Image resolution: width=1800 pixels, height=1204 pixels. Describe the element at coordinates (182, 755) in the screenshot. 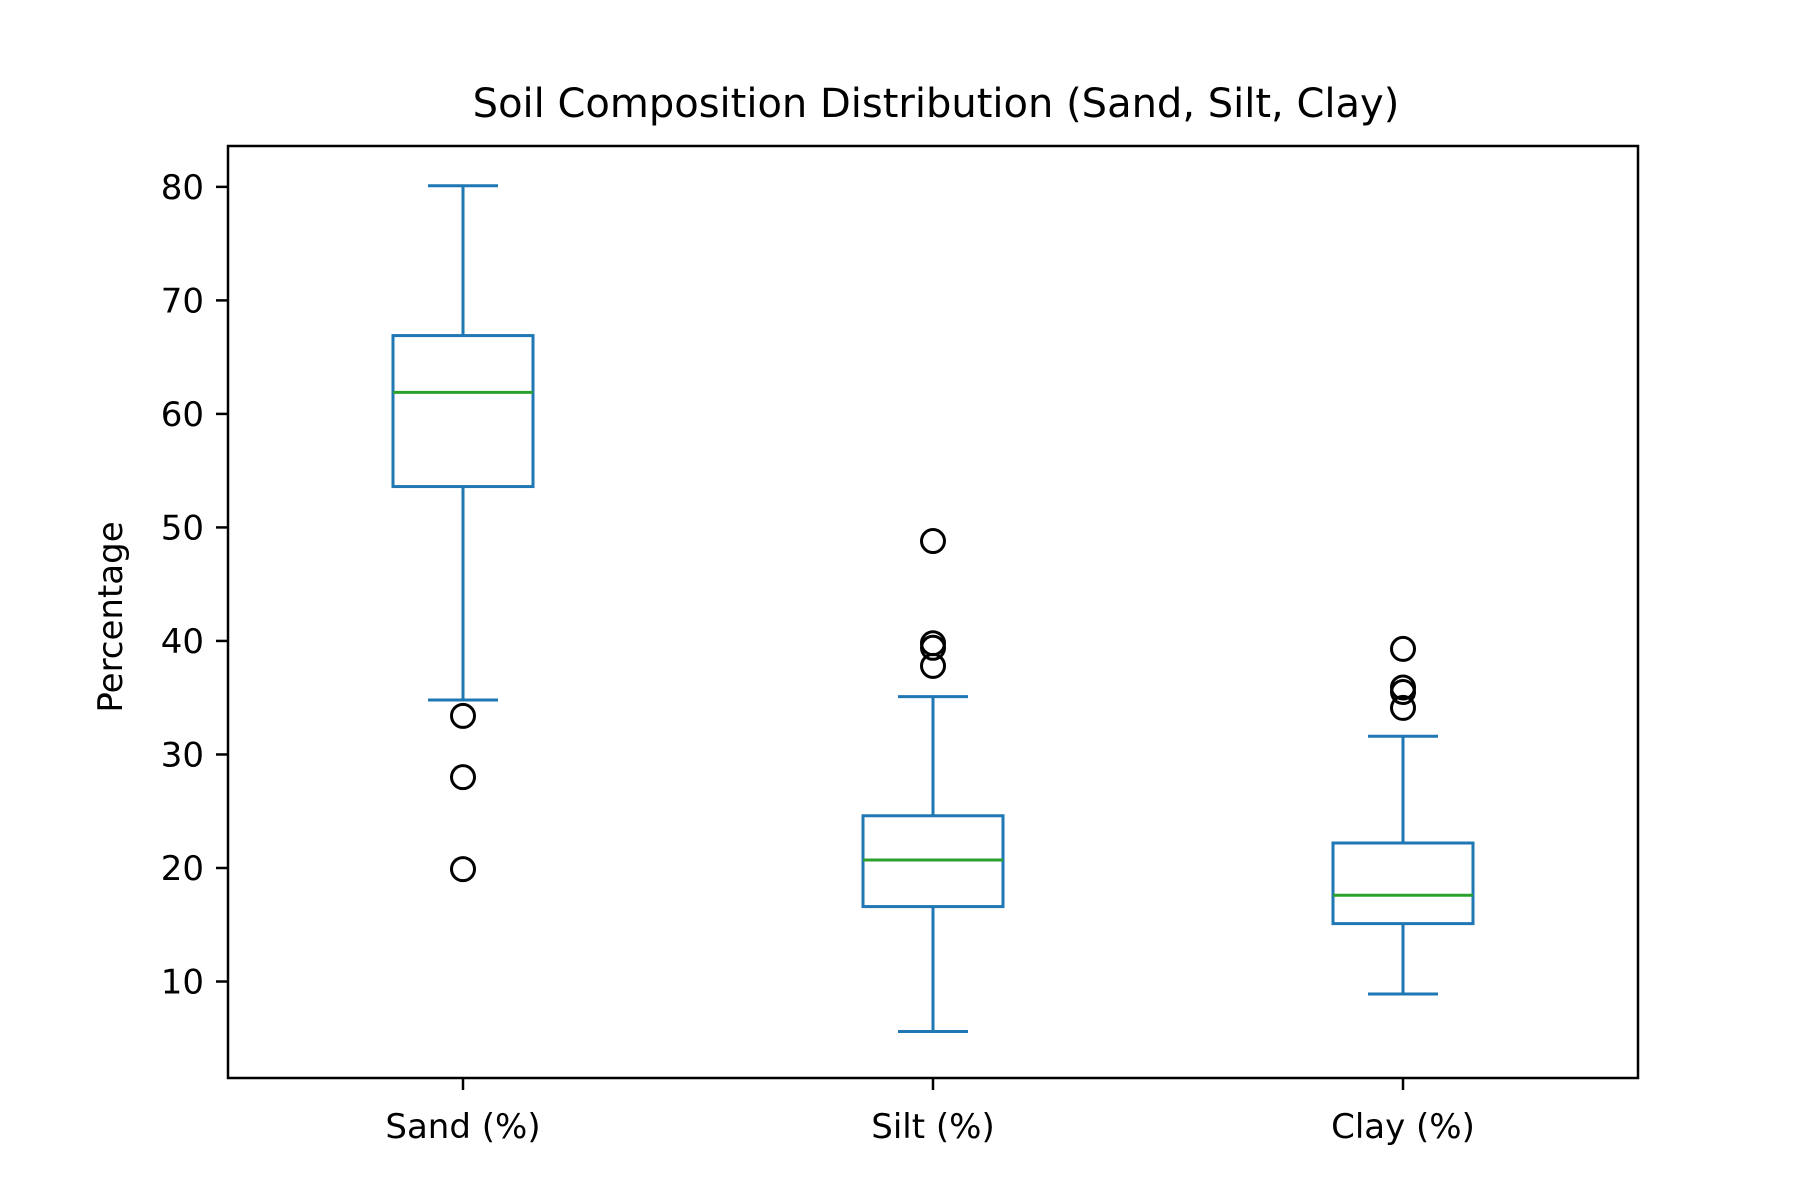

I see `y-tick-label: 30` at that location.